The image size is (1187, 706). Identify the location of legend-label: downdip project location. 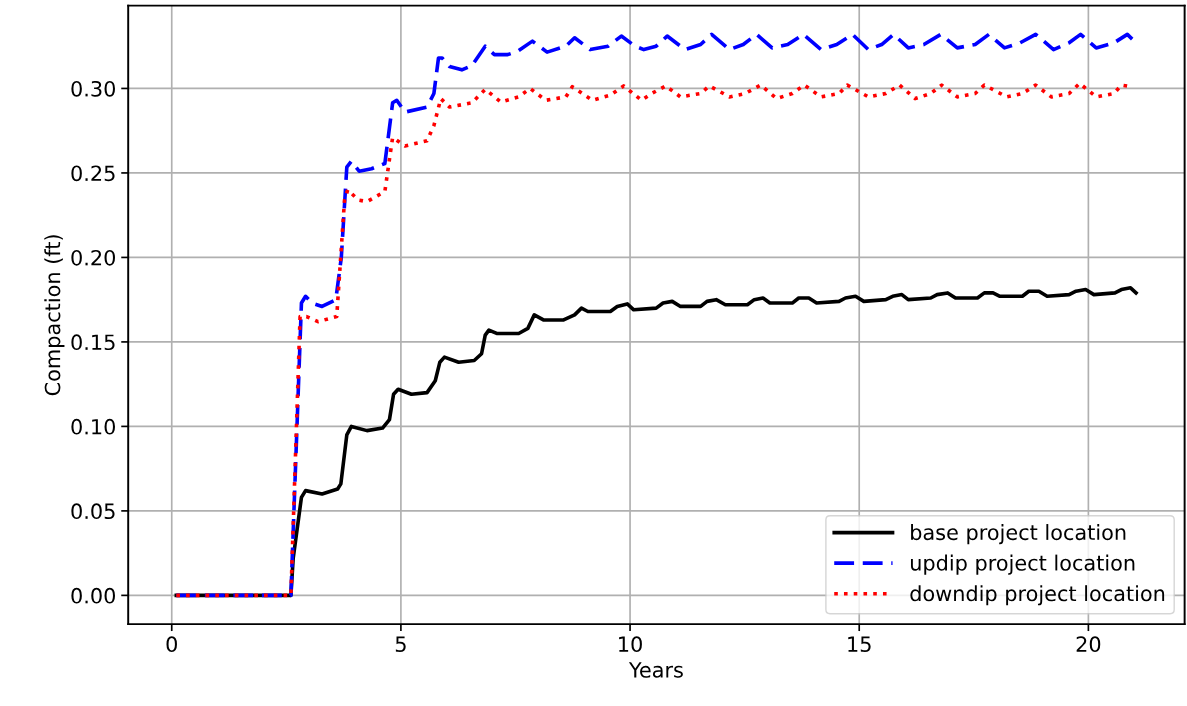
(1037, 595).